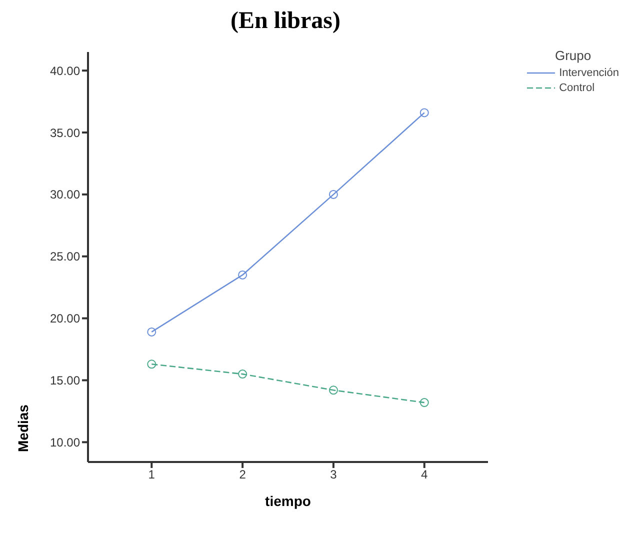 The width and height of the screenshot is (631, 538). What do you see at coordinates (65, 381) in the screenshot?
I see `y-tick-label: 15.00` at bounding box center [65, 381].